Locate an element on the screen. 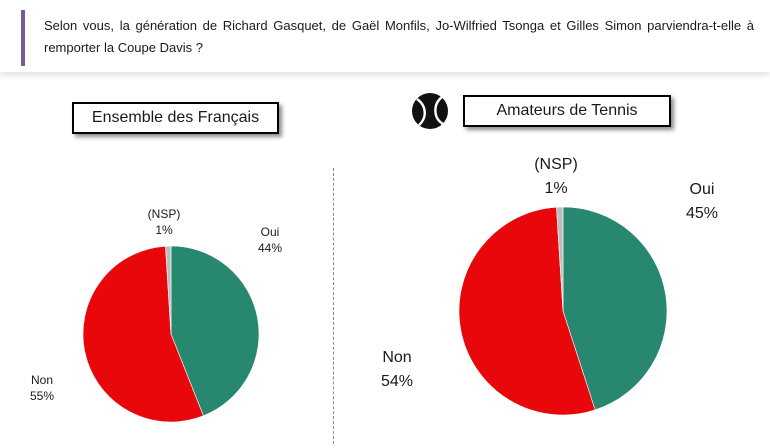 This screenshot has width=770, height=448. label-non-ensemble: Non 55% is located at coordinates (42, 388).